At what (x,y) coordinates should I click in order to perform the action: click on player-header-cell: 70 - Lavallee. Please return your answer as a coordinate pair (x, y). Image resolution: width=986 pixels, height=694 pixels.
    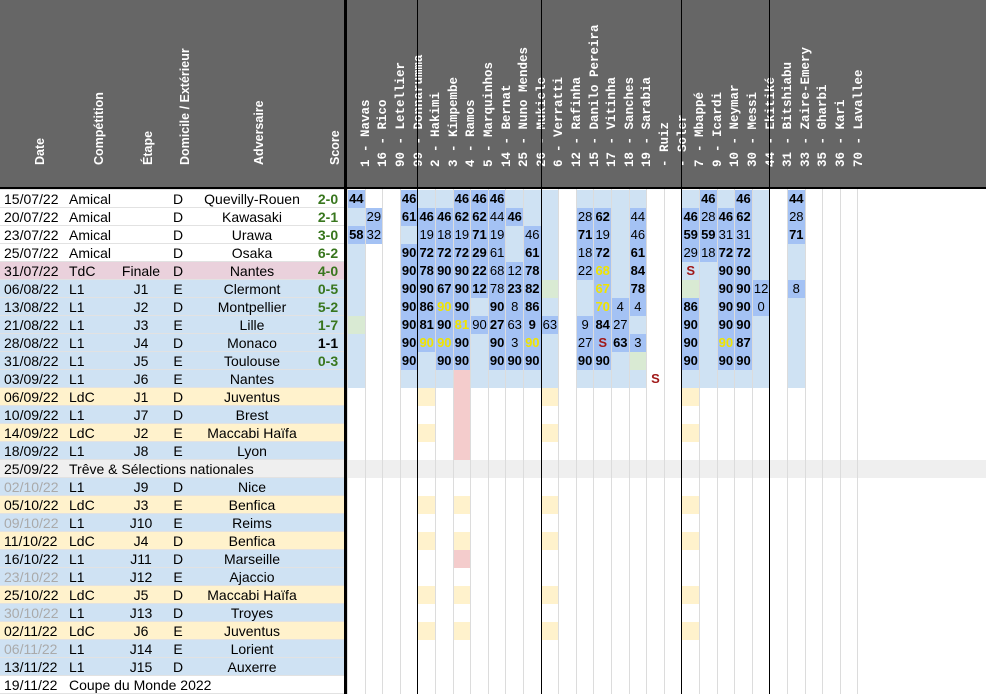
    Looking at the image, I should click on (854, 93).